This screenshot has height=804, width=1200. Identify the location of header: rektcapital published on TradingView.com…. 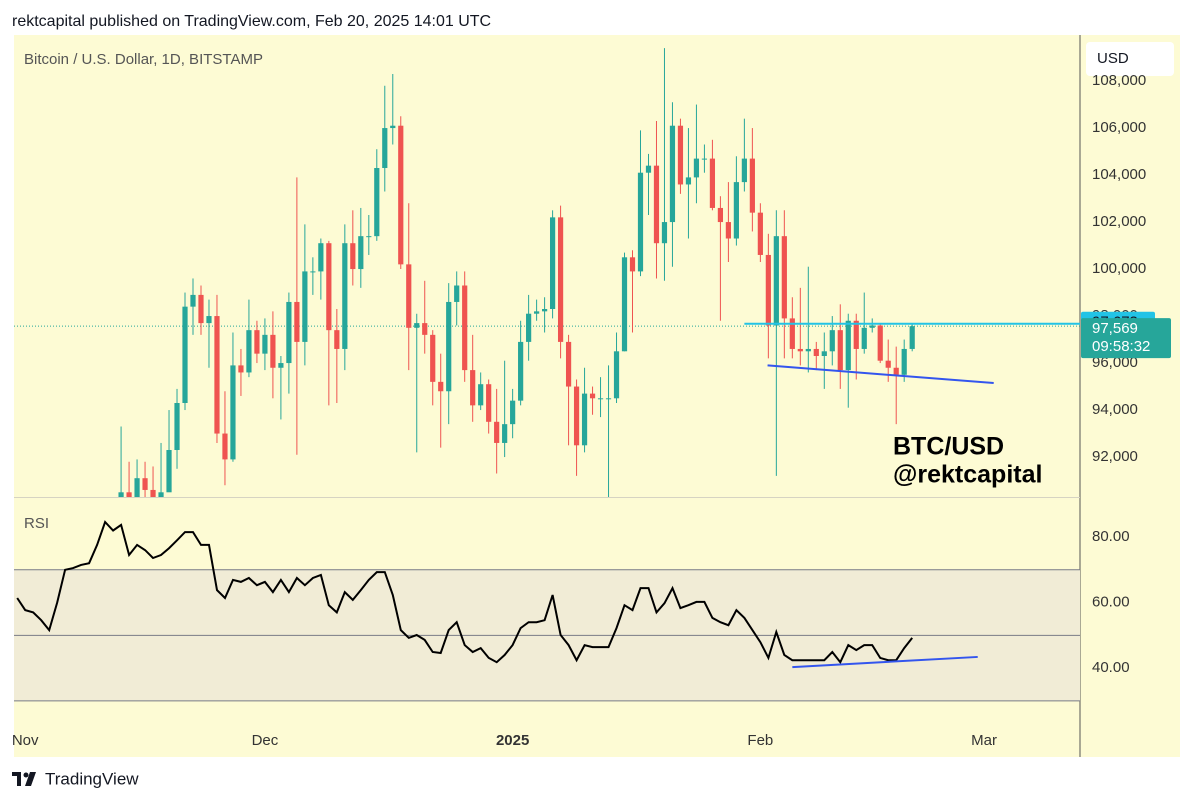
(251, 21).